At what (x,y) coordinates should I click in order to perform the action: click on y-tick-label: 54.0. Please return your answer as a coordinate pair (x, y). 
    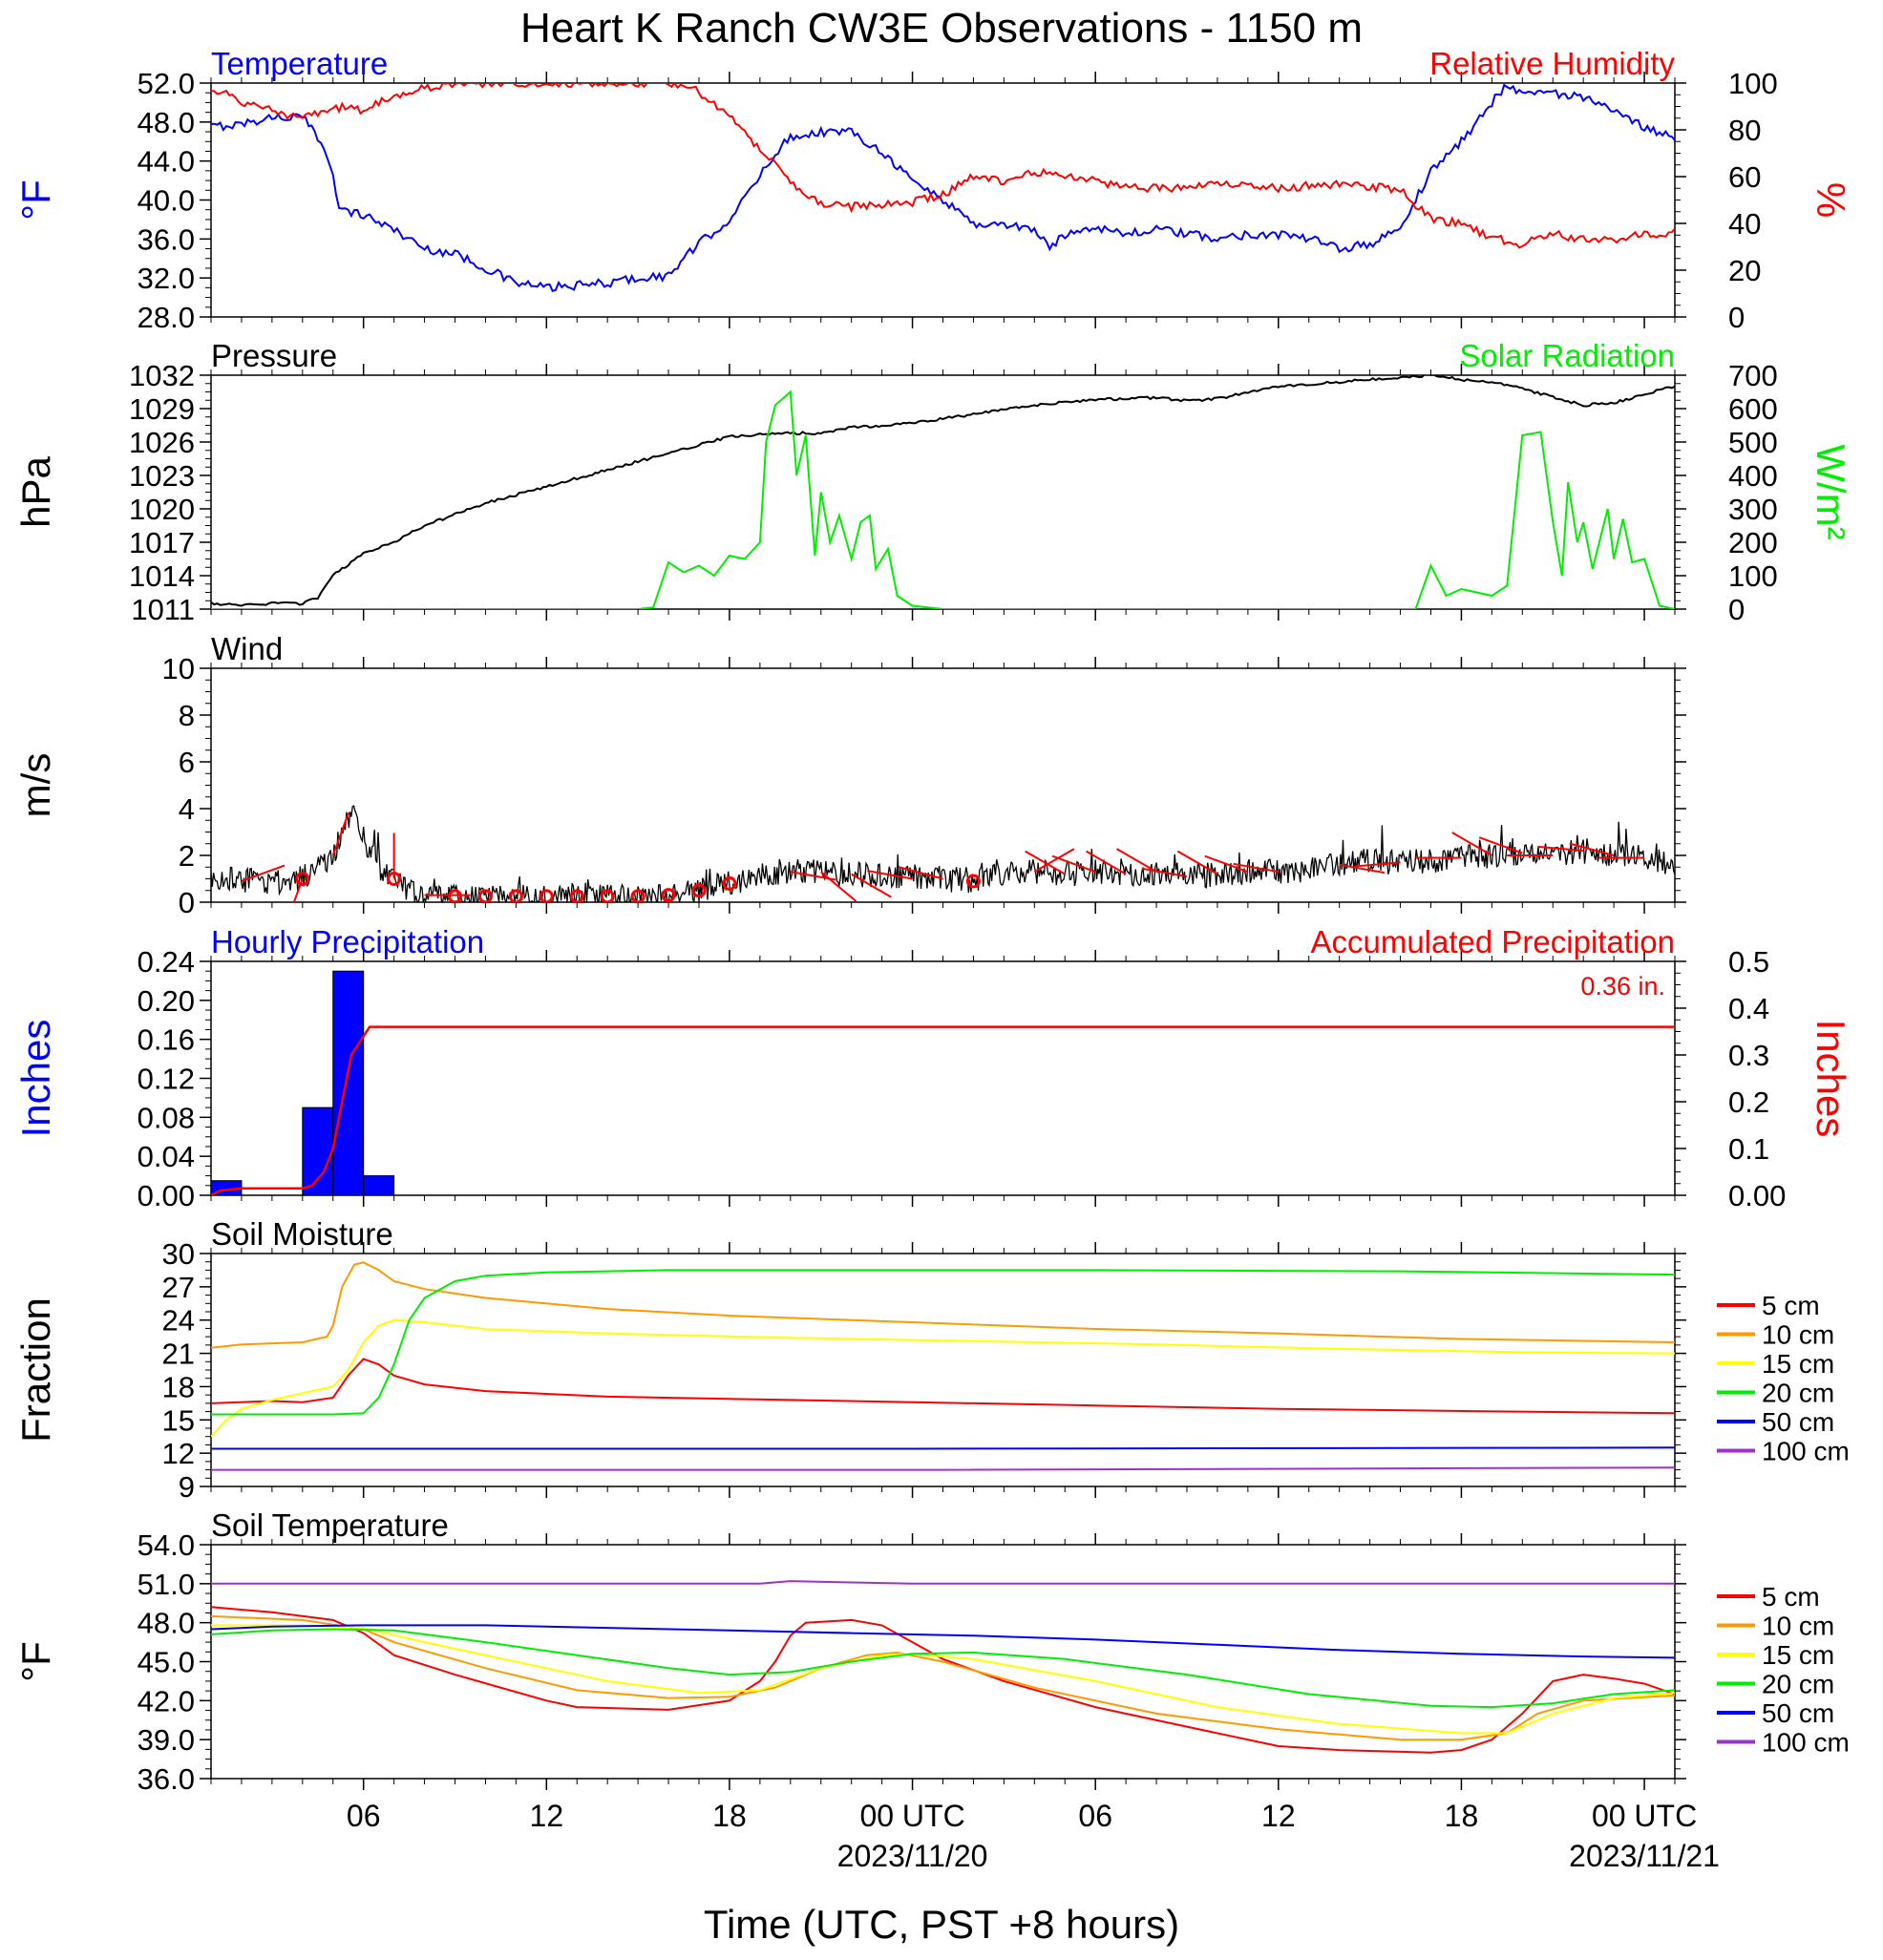
    Looking at the image, I should click on (166, 1545).